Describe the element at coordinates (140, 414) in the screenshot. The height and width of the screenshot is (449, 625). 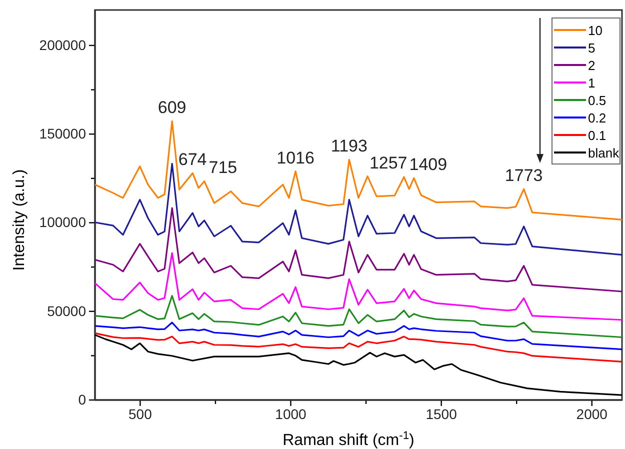
I see `x-tick-label: 500` at that location.